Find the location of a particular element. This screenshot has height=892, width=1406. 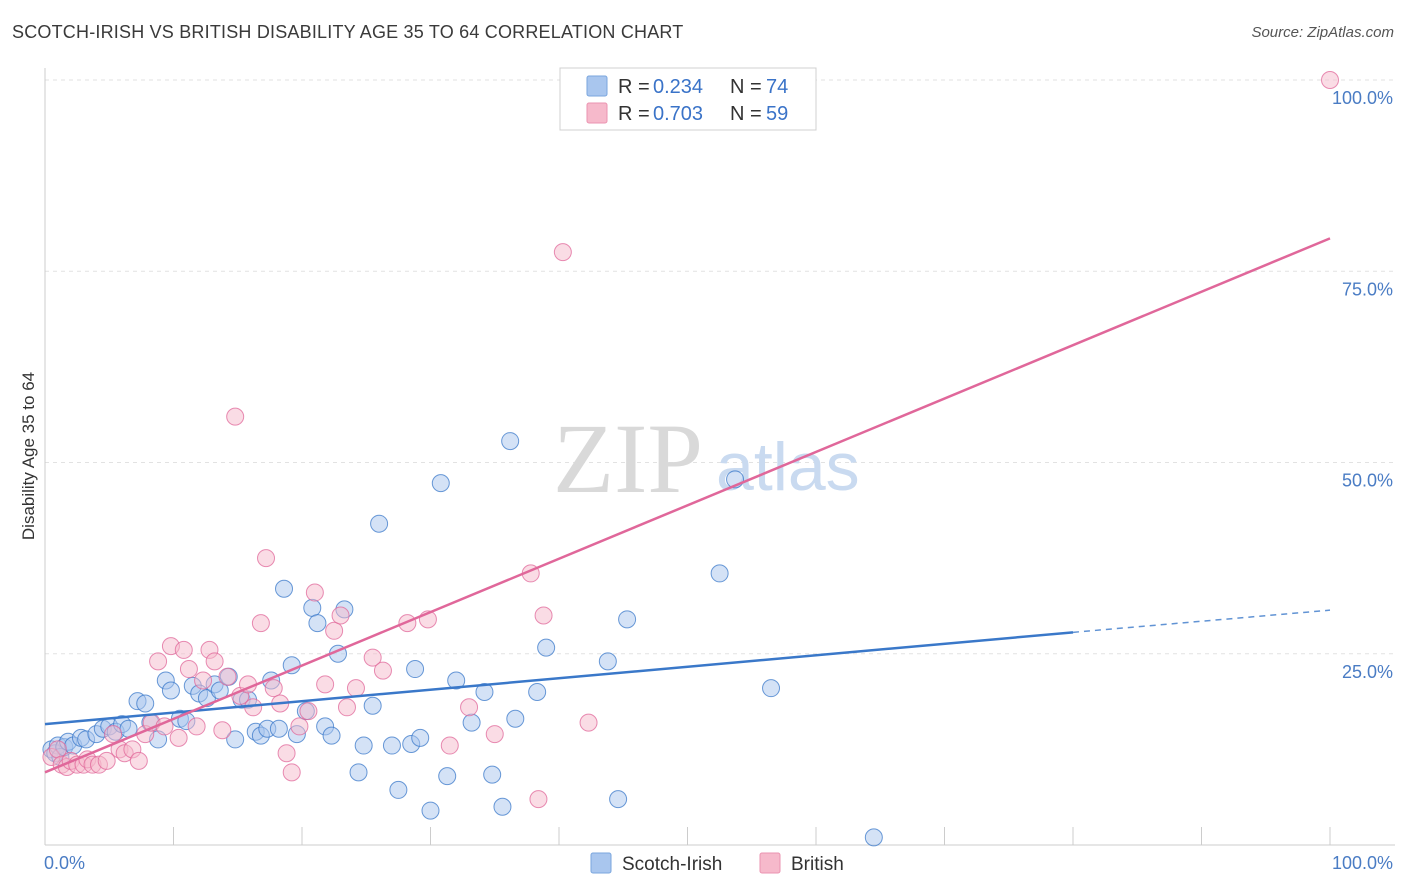

y-tick-label-0: 25.0% is located at coordinates (1367, 672).